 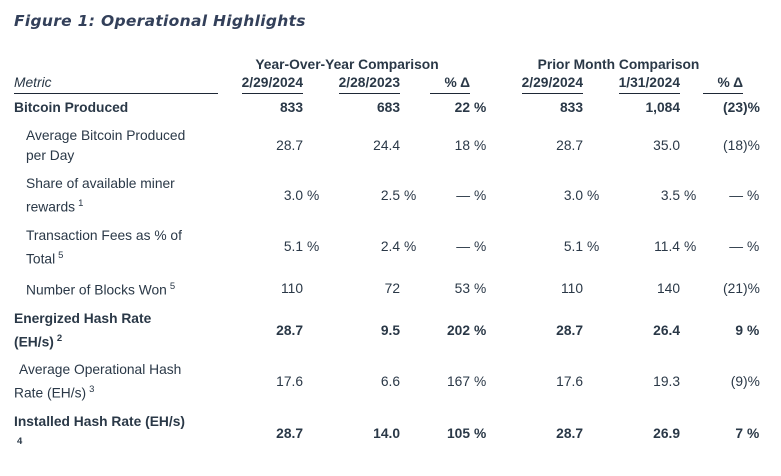 What do you see at coordinates (160, 21) in the screenshot?
I see `figure-title: Figure 1: Operational Highlights` at bounding box center [160, 21].